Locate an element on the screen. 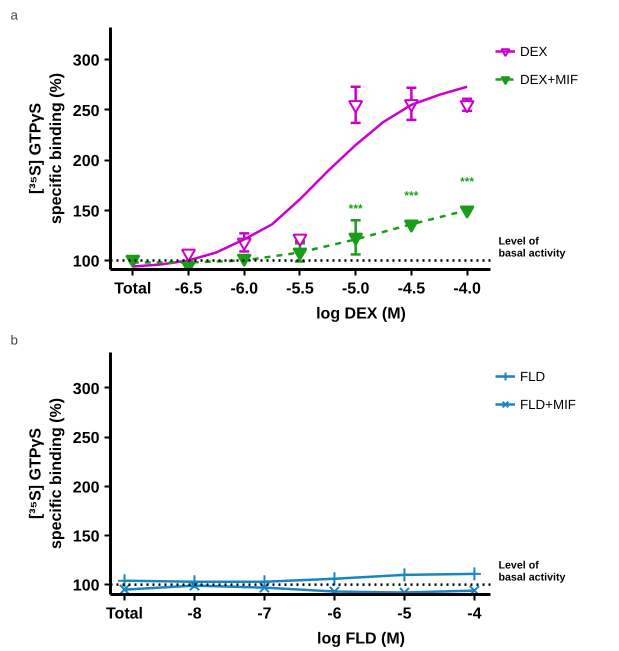 This screenshot has height=651, width=619. x-tick-label: -7 is located at coordinates (264, 614).